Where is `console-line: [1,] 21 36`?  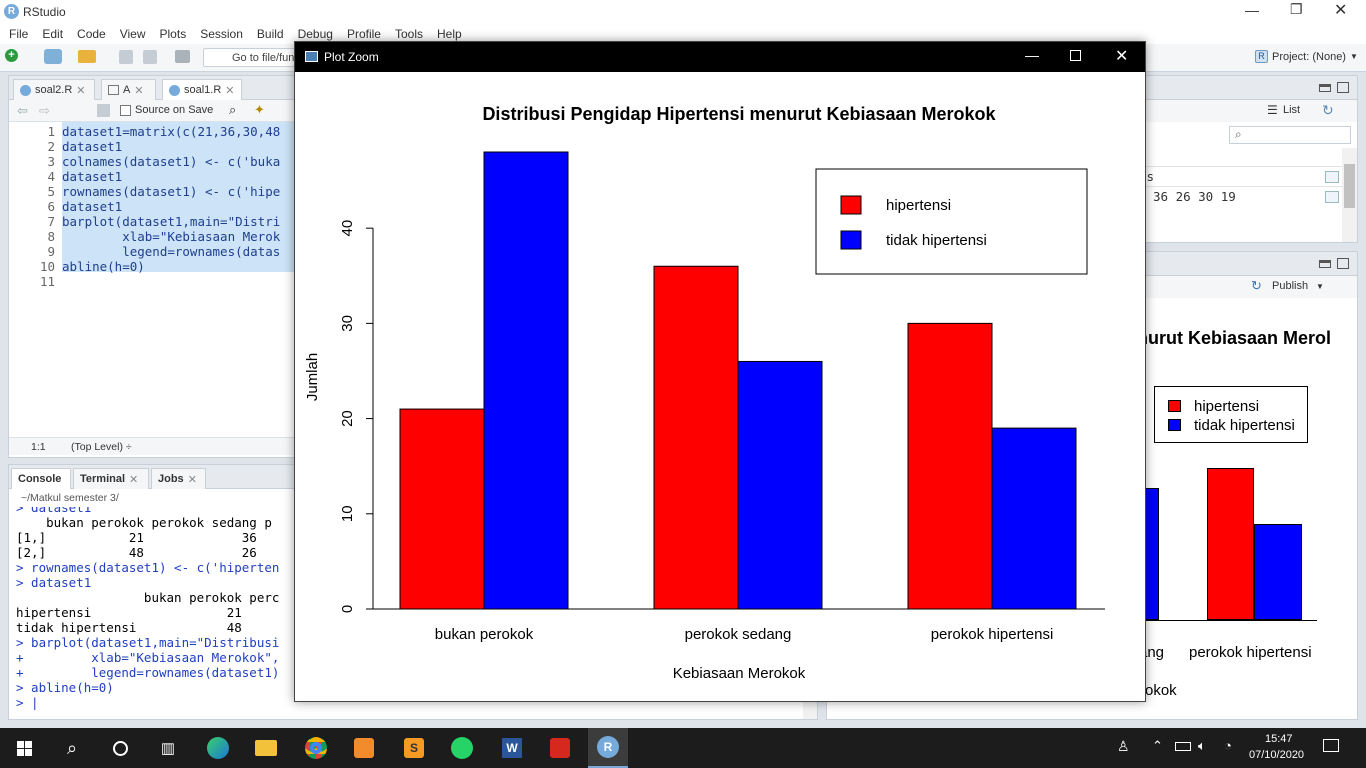 console-line: [1,] 21 36 is located at coordinates (136, 537).